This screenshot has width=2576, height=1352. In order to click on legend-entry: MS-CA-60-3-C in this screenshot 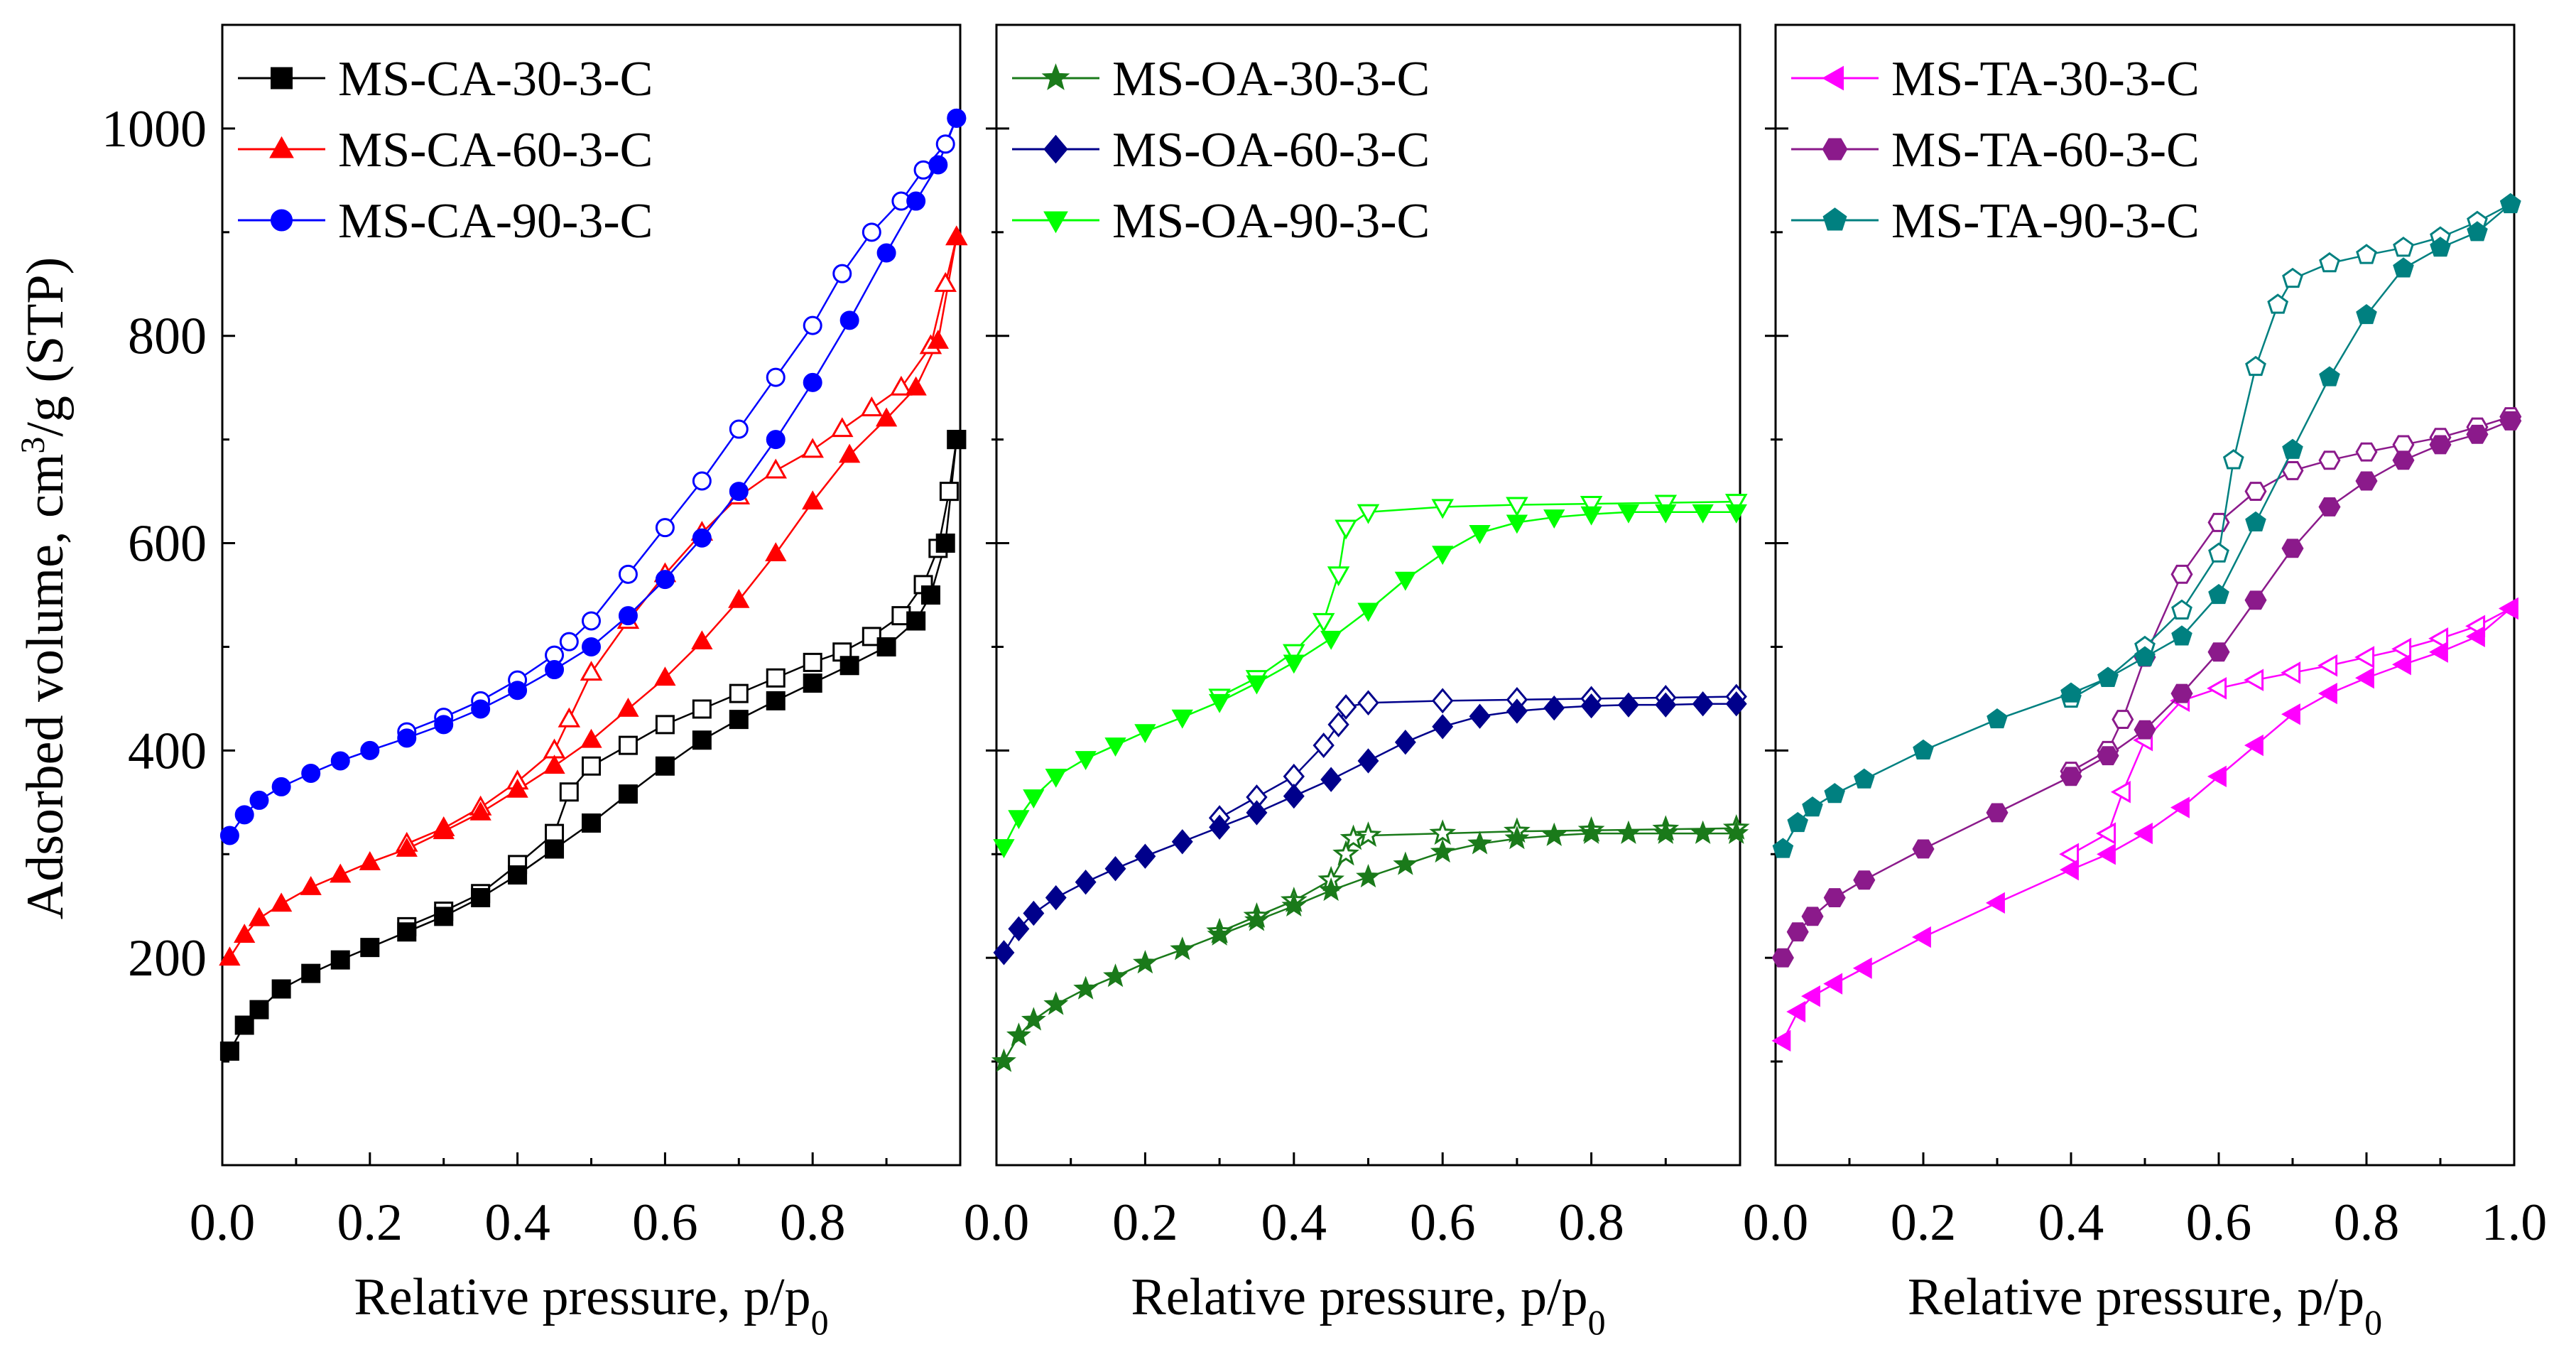, I will do `click(446, 150)`.